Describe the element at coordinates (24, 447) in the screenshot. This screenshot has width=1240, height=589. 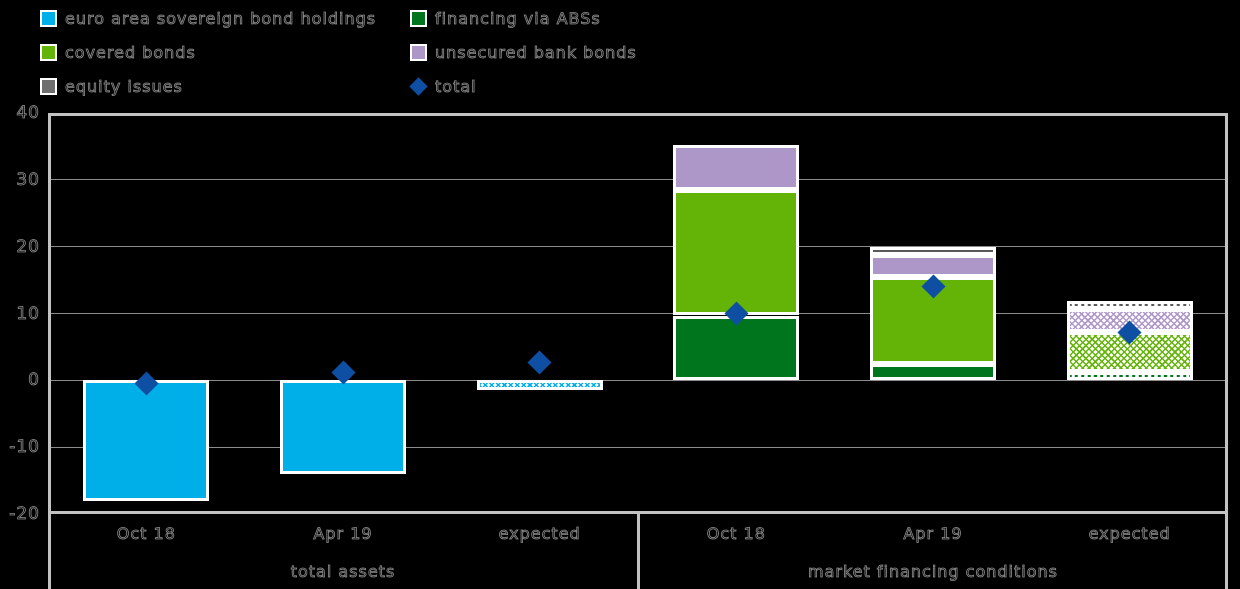
I see `y-tick-label: -10` at that location.